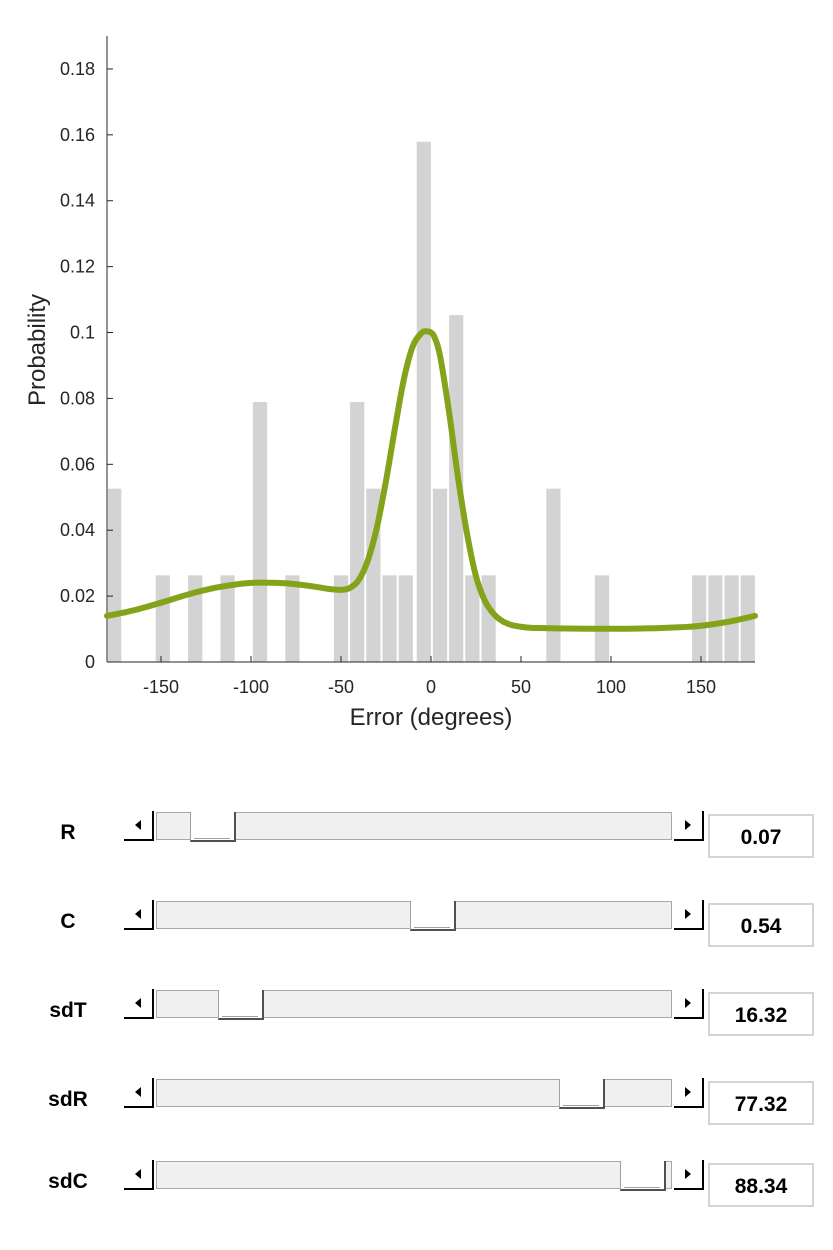 This screenshot has height=1250, width=833. What do you see at coordinates (68, 1010) in the screenshot?
I see `slider-label: sdT` at bounding box center [68, 1010].